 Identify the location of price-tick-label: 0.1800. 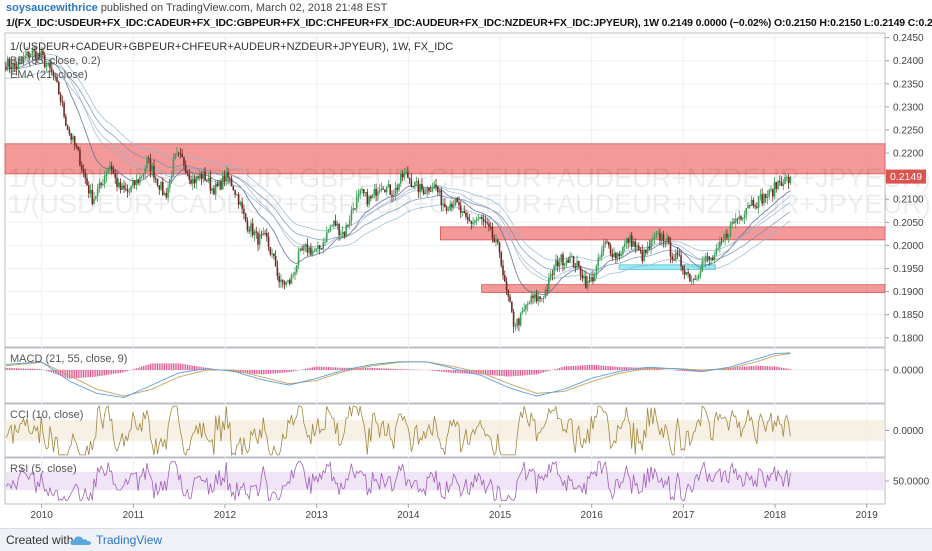
(908, 338).